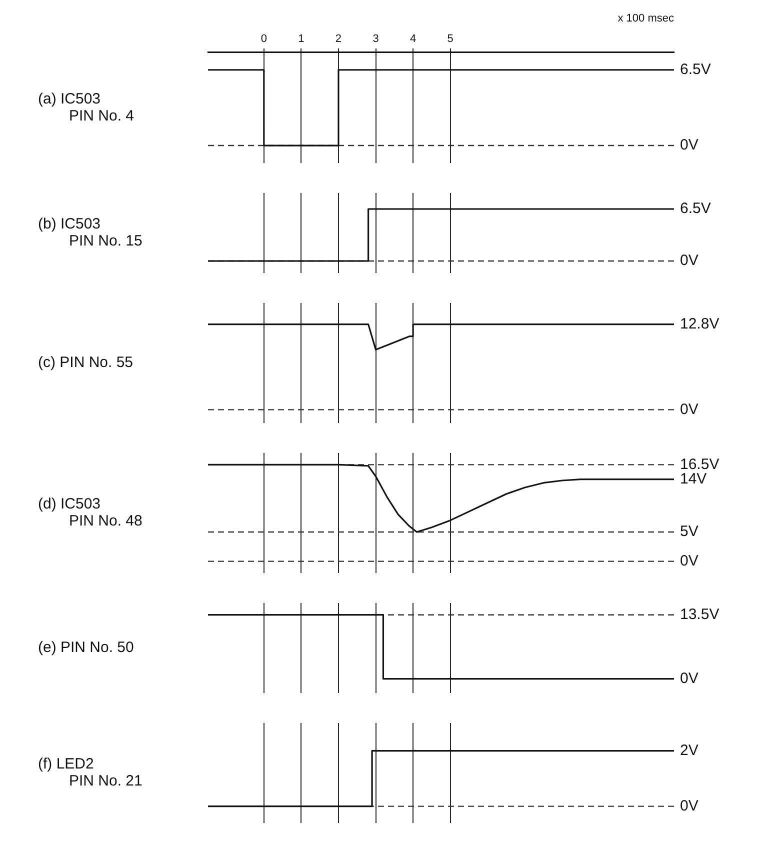 The image size is (759, 851). What do you see at coordinates (90, 773) in the screenshot?
I see `y-axis-title: (f) LED2 PIN No. 21` at bounding box center [90, 773].